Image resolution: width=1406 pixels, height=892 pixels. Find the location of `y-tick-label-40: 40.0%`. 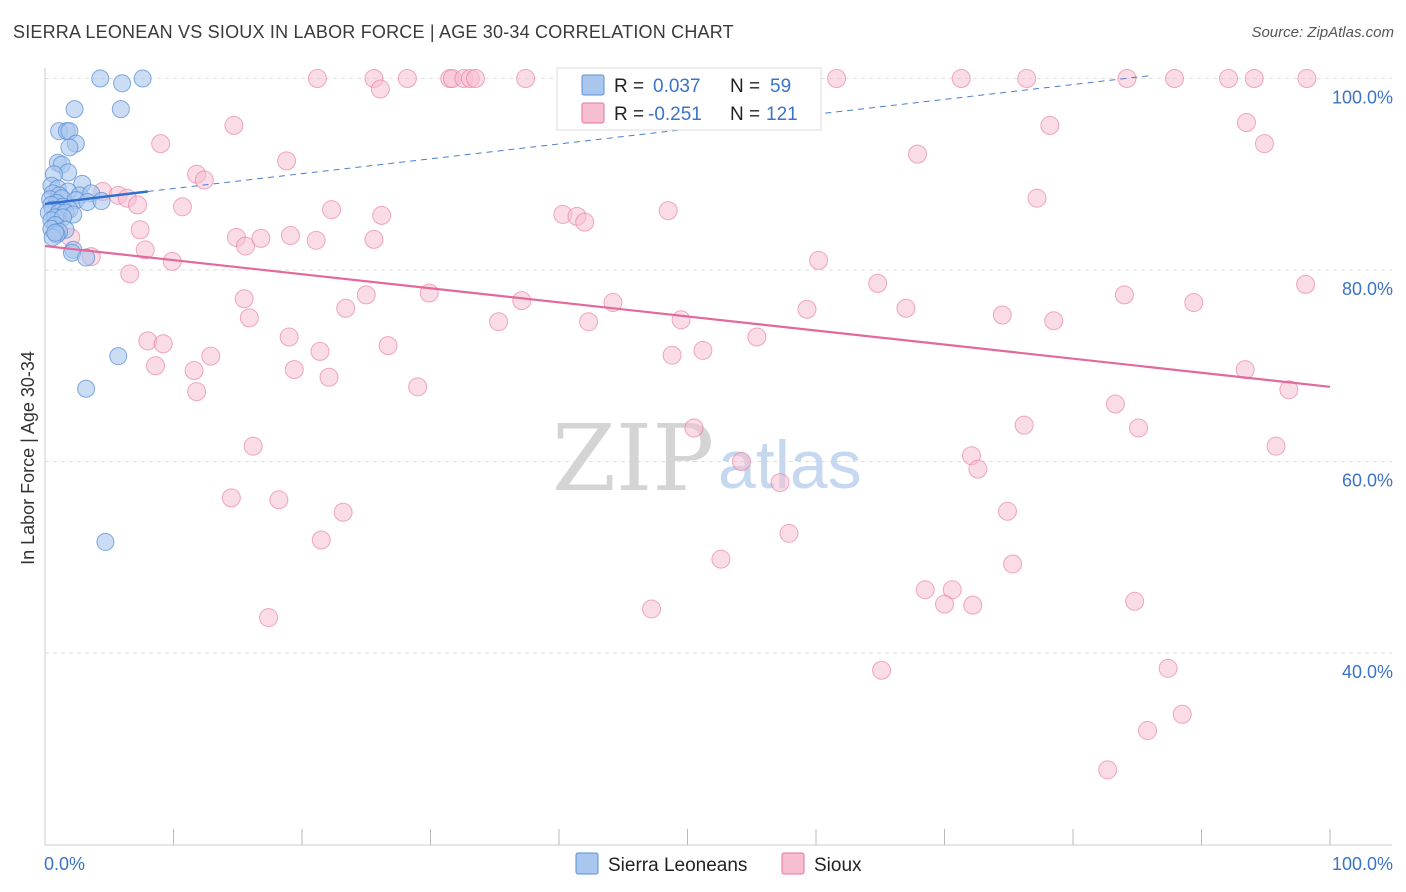

y-tick-label-40: 40.0% is located at coordinates (1367, 672).